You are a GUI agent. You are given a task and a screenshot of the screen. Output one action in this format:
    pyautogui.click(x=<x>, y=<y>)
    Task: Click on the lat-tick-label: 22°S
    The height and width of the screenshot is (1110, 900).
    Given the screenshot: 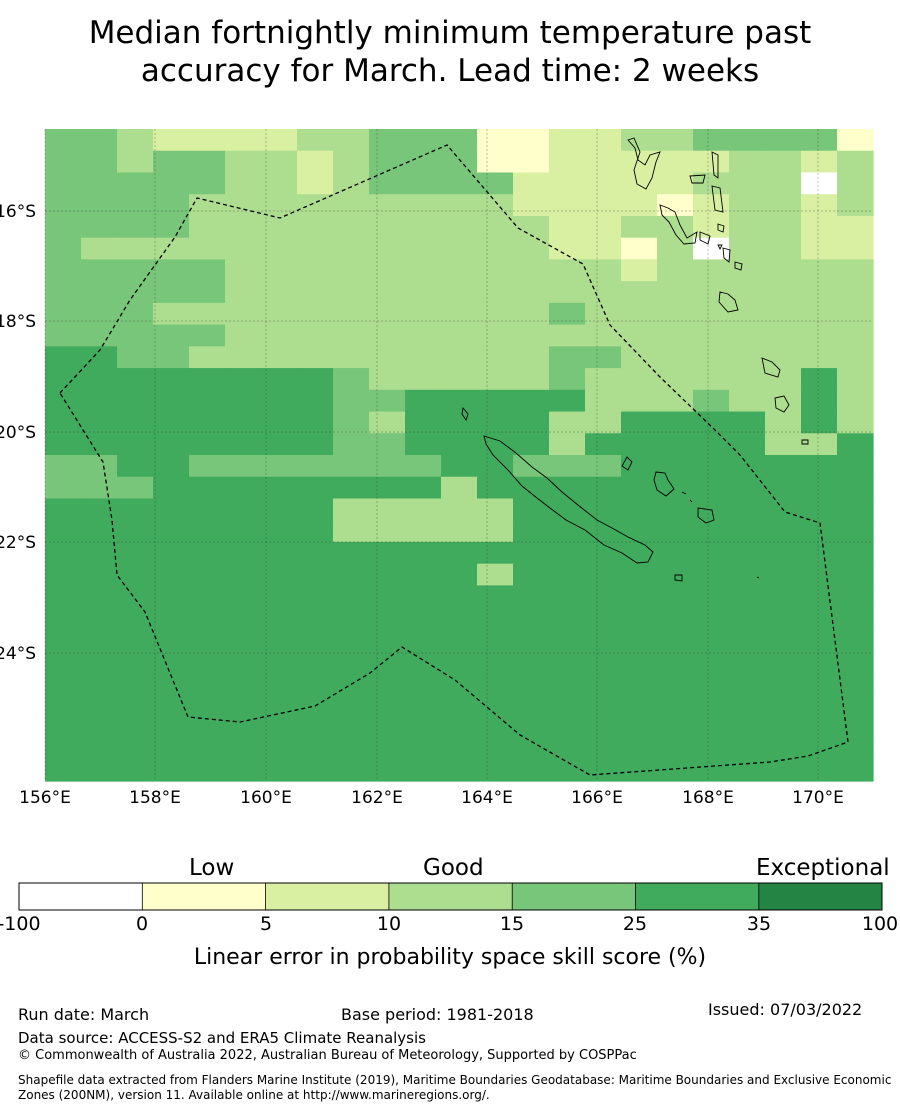 What is the action you would take?
    pyautogui.click(x=18, y=543)
    